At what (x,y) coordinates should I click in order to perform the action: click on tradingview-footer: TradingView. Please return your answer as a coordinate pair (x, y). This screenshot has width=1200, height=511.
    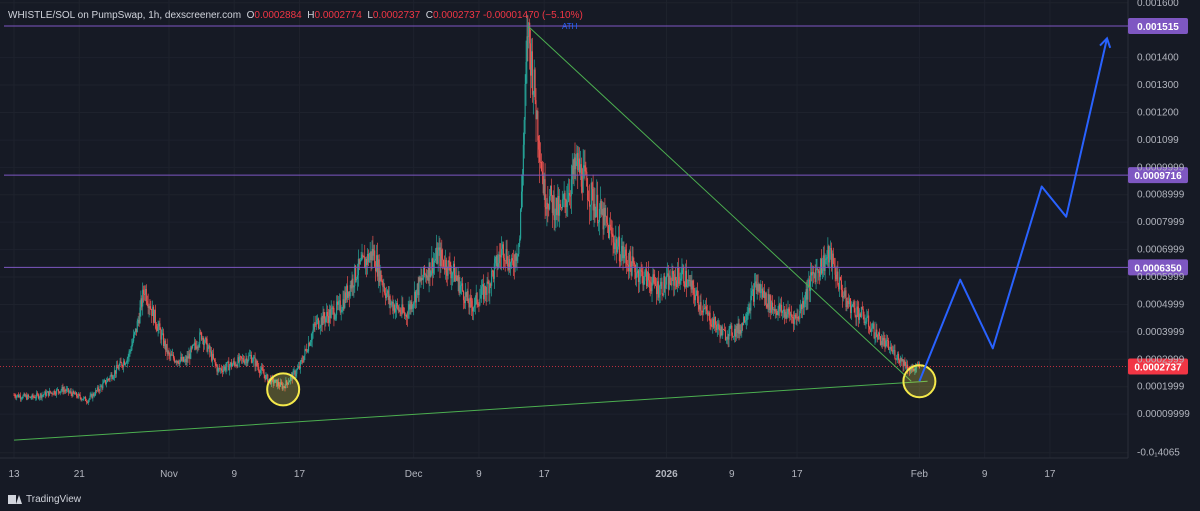
    Looking at the image, I should click on (44, 499).